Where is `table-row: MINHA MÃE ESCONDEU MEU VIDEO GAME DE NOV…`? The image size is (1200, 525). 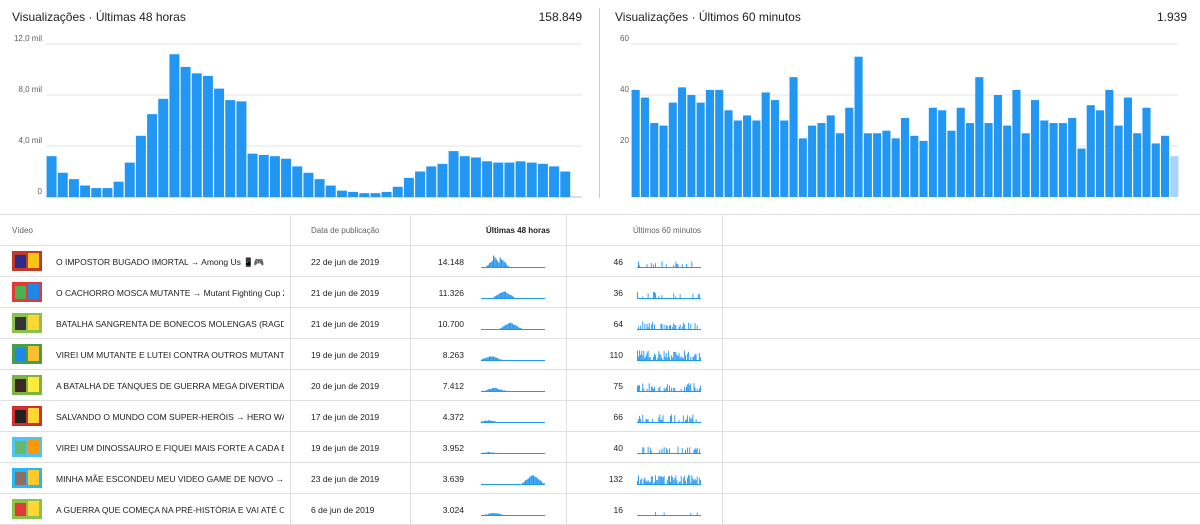
table-row: MINHA MÃE ESCONDEU MEU VIDEO GAME DE NOV… is located at coordinates (600, 478).